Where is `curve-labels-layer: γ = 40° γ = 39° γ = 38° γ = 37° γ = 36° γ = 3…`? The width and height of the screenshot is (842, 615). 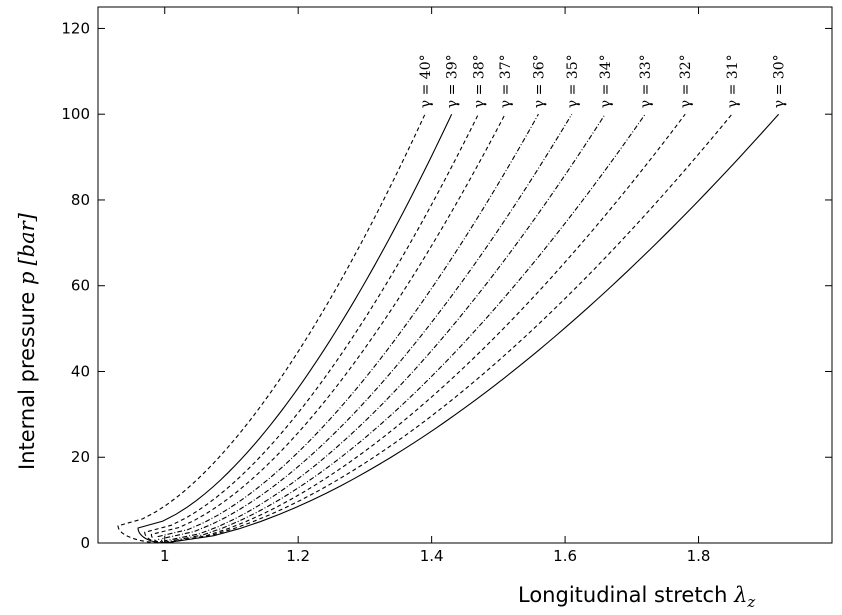
curve-labels-layer: γ = 40° γ = 39° γ = 38° γ = 37° γ = 36° γ = 3… is located at coordinates (603, 81).